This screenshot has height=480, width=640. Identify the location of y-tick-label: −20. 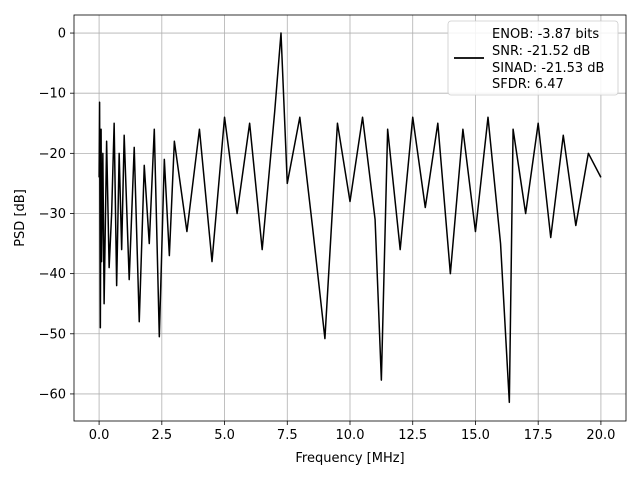
(52, 154).